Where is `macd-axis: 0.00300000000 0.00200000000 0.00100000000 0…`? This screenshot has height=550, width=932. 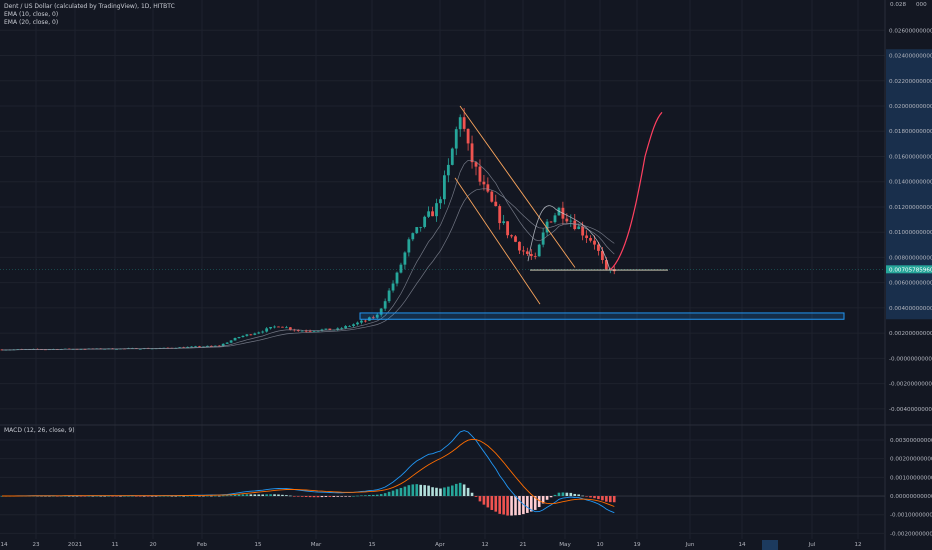 macd-axis: 0.00300000000 0.00200000000 0.00100000000 0… is located at coordinates (911, 487).